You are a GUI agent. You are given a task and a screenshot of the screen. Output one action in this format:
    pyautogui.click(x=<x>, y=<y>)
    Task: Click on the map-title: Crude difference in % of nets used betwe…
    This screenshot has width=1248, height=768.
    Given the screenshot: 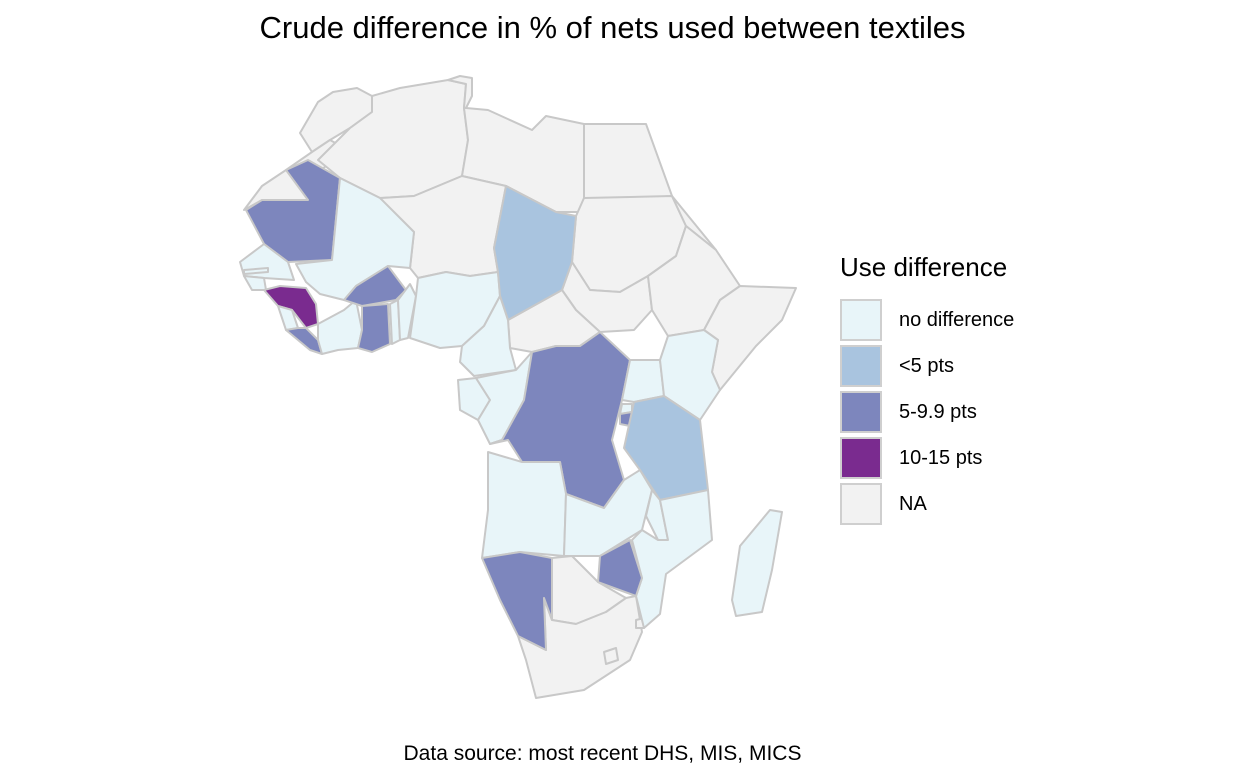 What is the action you would take?
    pyautogui.click(x=612, y=27)
    